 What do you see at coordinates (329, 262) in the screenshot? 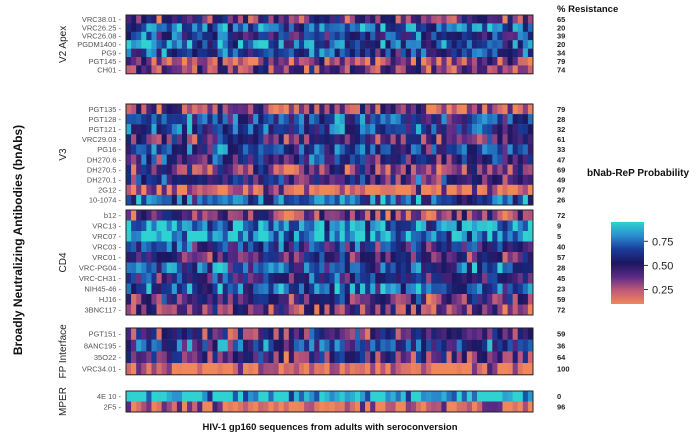
I see `panel-border` at bounding box center [329, 262].